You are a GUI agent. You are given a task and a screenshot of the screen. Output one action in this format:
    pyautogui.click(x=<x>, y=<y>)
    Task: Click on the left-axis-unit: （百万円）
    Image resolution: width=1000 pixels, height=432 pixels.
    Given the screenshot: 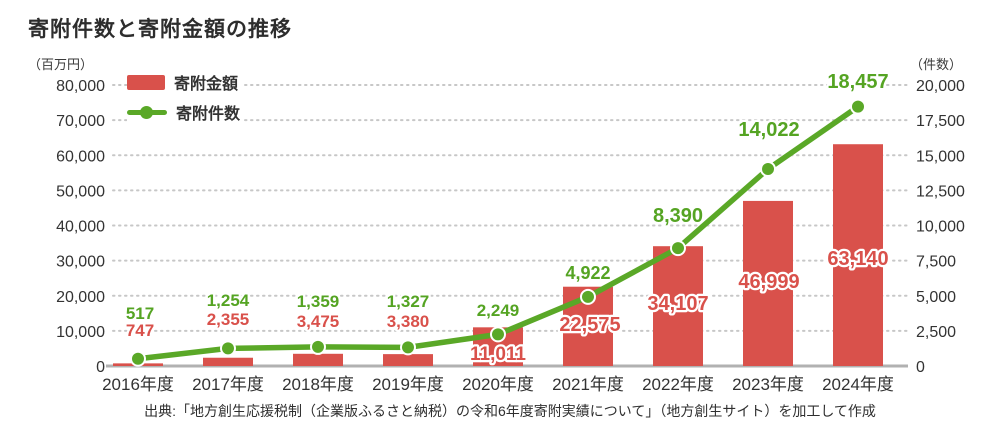 What is the action you would take?
    pyautogui.click(x=61, y=64)
    